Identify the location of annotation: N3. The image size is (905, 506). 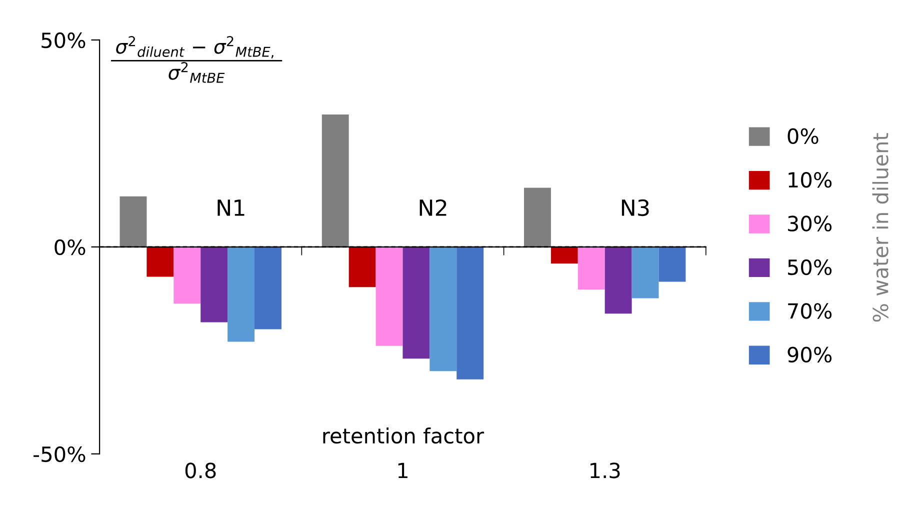
(635, 207).